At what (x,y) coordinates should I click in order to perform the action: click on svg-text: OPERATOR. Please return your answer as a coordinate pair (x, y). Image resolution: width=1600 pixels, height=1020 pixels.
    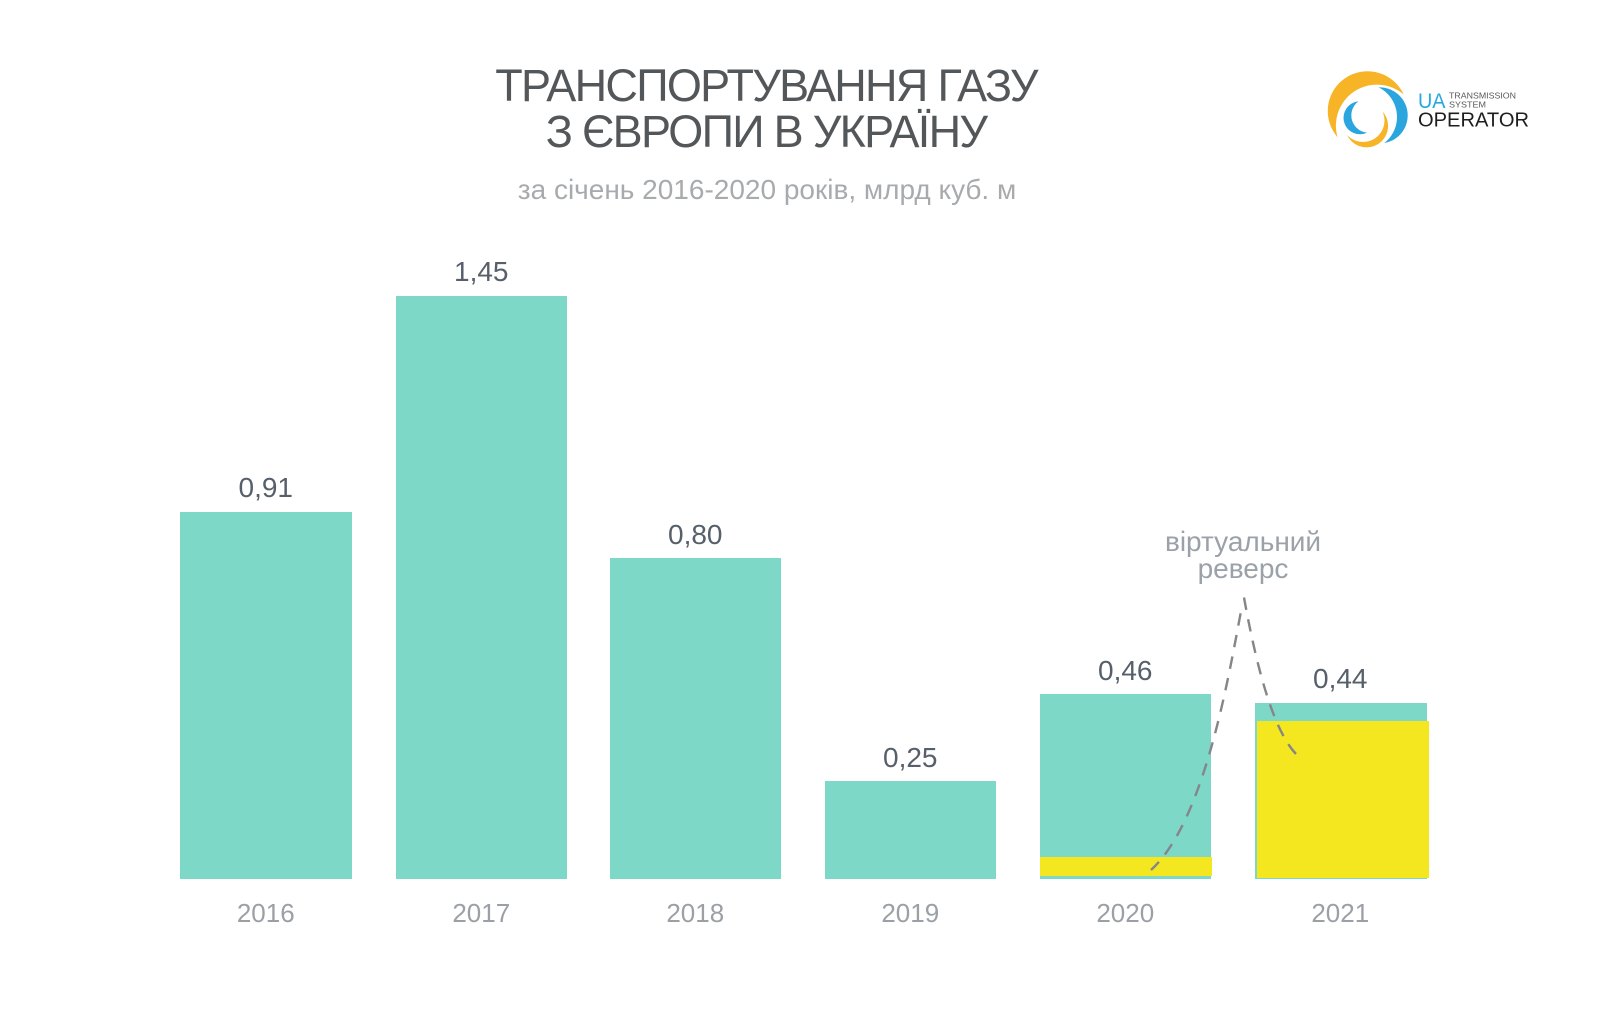
    Looking at the image, I should click on (1473, 120).